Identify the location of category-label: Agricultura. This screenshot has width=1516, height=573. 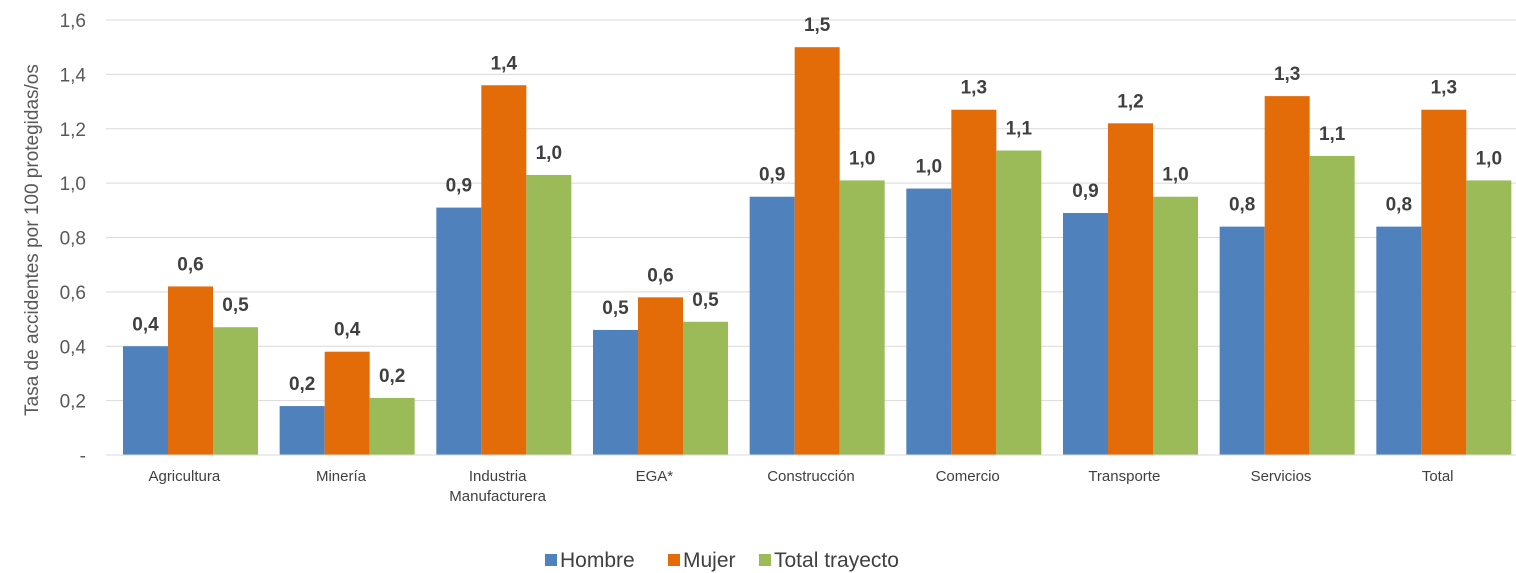
(184, 476).